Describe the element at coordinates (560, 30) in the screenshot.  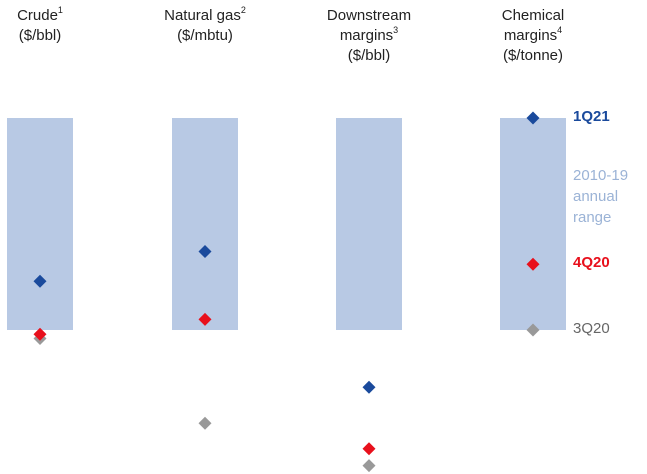
I see `footnote-marker: 4` at that location.